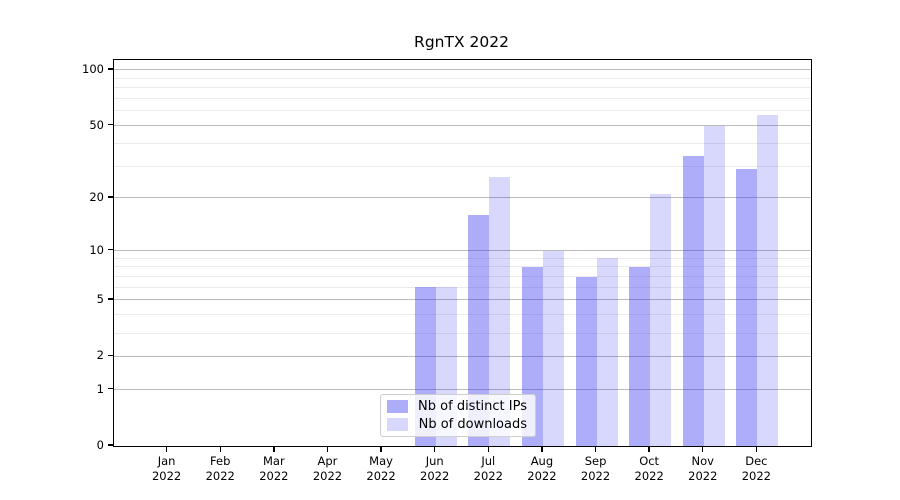 The image size is (900, 500). I want to click on legend-entry-downloads: Nb of downloads, so click(458, 424).